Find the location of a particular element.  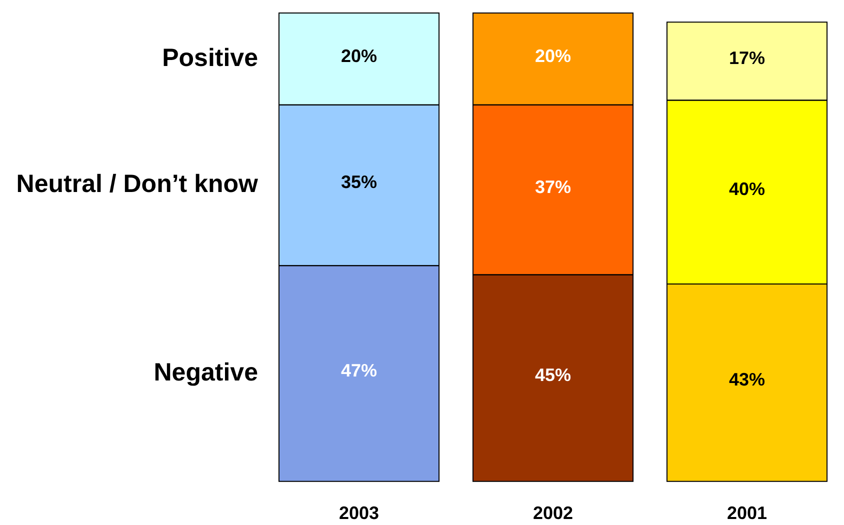

data-label: 35% is located at coordinates (359, 182).